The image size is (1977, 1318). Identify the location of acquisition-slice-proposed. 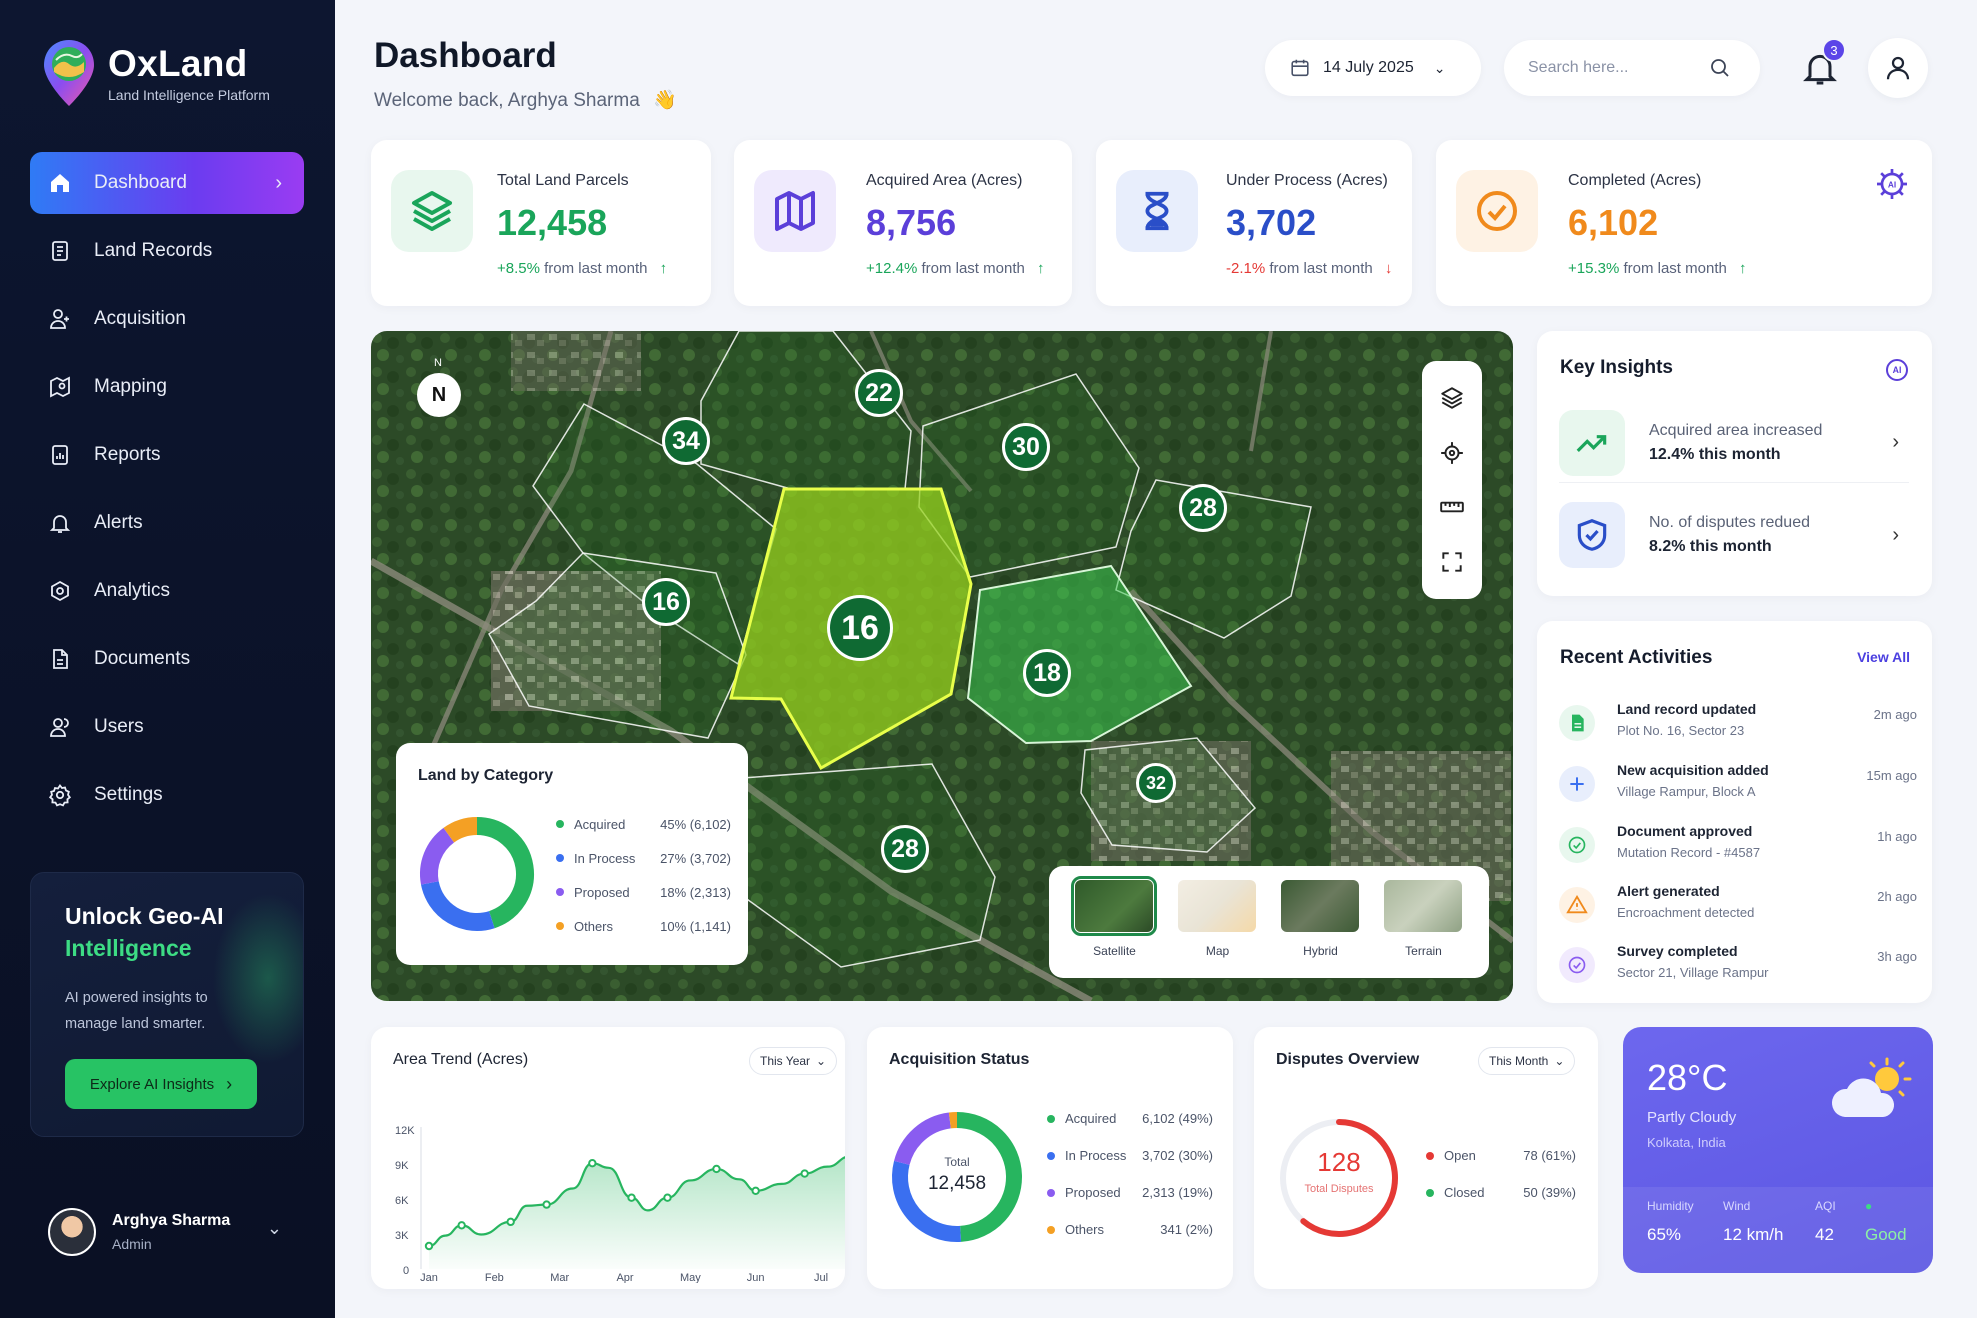
(923, 1139).